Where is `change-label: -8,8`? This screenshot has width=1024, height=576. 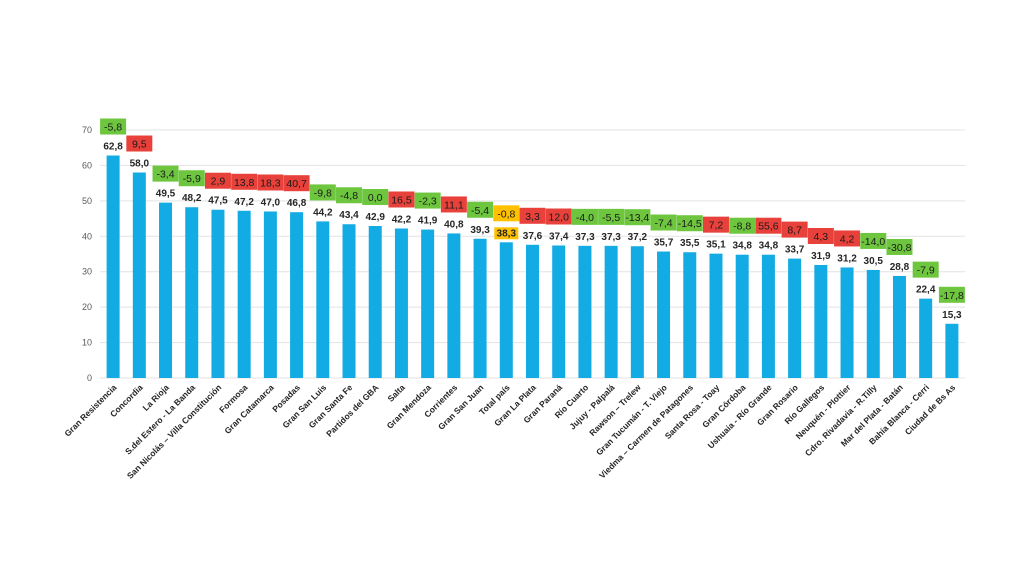
change-label: -8,8 is located at coordinates (742, 227).